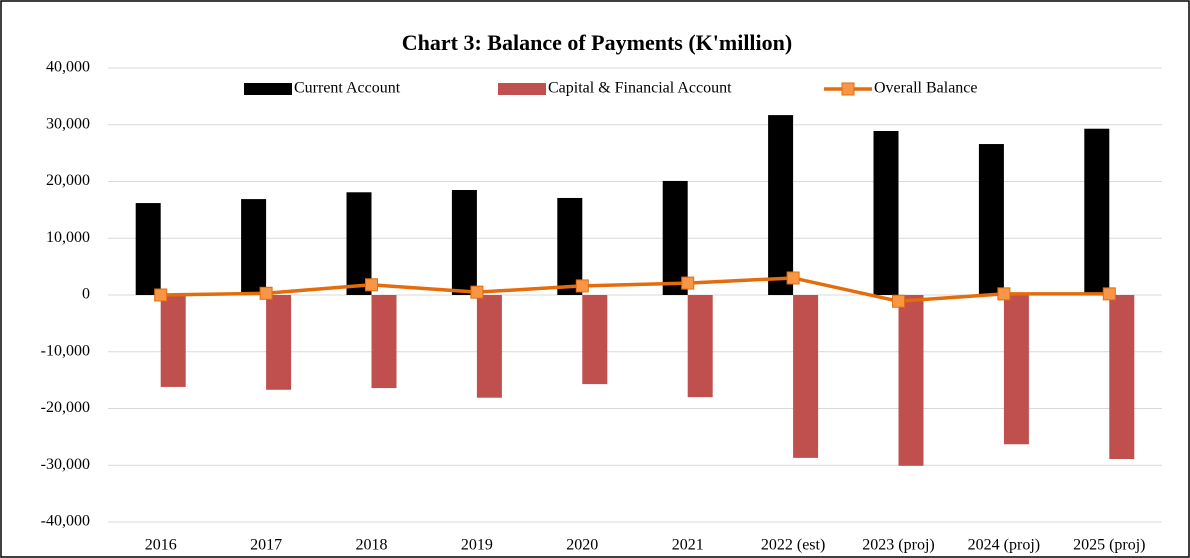  What do you see at coordinates (86, 294) in the screenshot?
I see `y-tick-label: 0` at bounding box center [86, 294].